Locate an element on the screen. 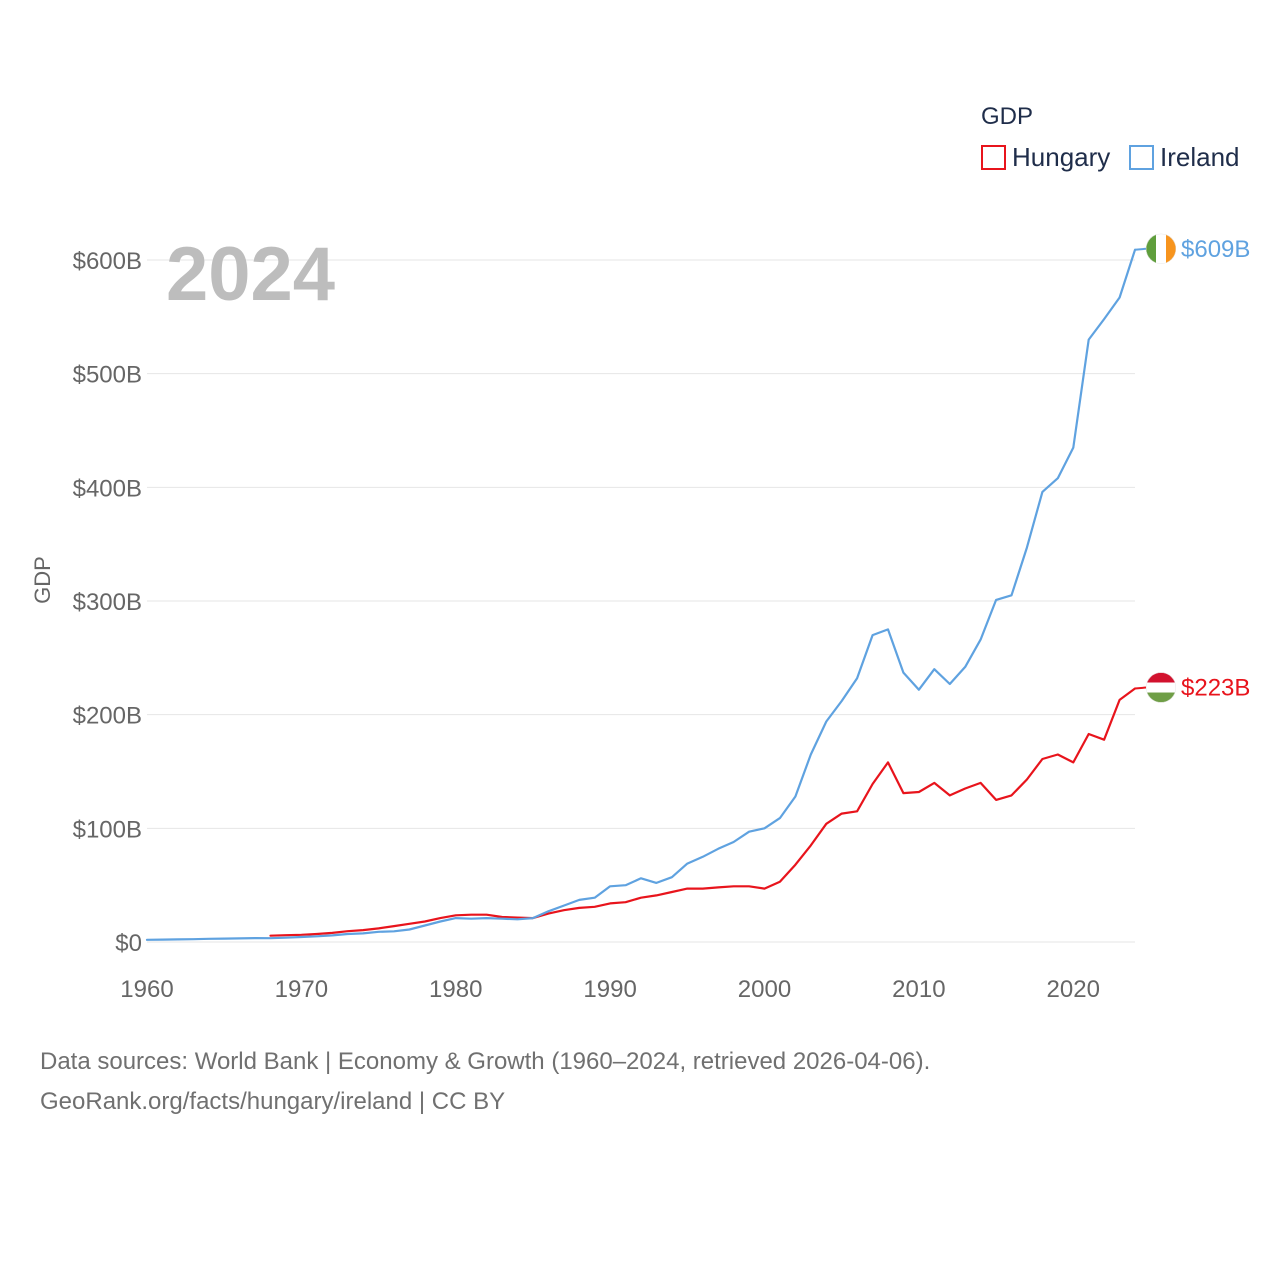 This screenshot has width=1280, height=1280. y-tick-label-5: $500B is located at coordinates (107, 375).